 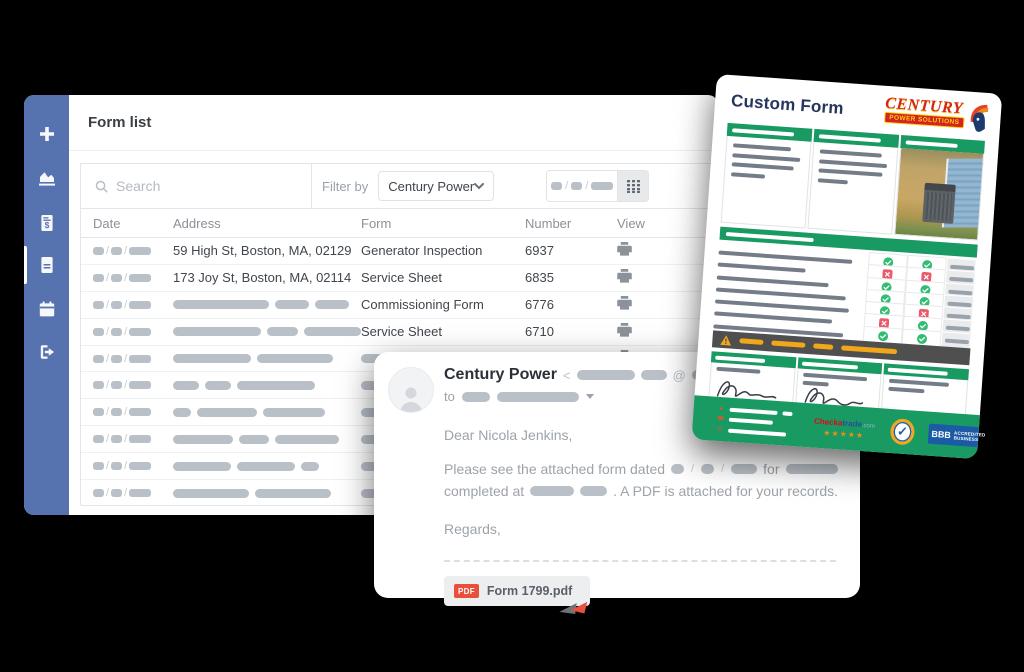 I want to click on chart-area-icon, so click(x=46, y=179).